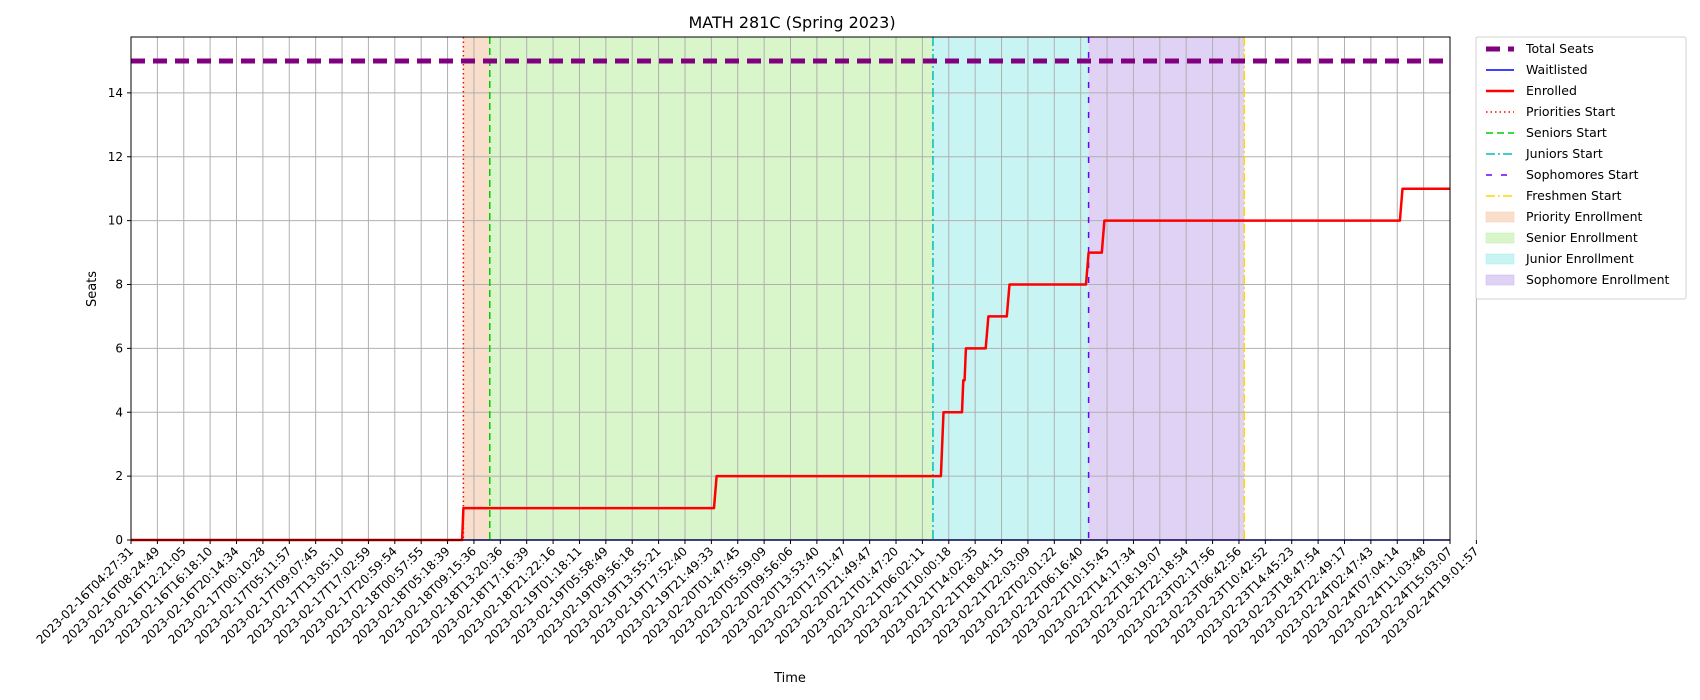 Image resolution: width=1700 pixels, height=700 pixels. I want to click on y-tick-label: 8, so click(119, 285).